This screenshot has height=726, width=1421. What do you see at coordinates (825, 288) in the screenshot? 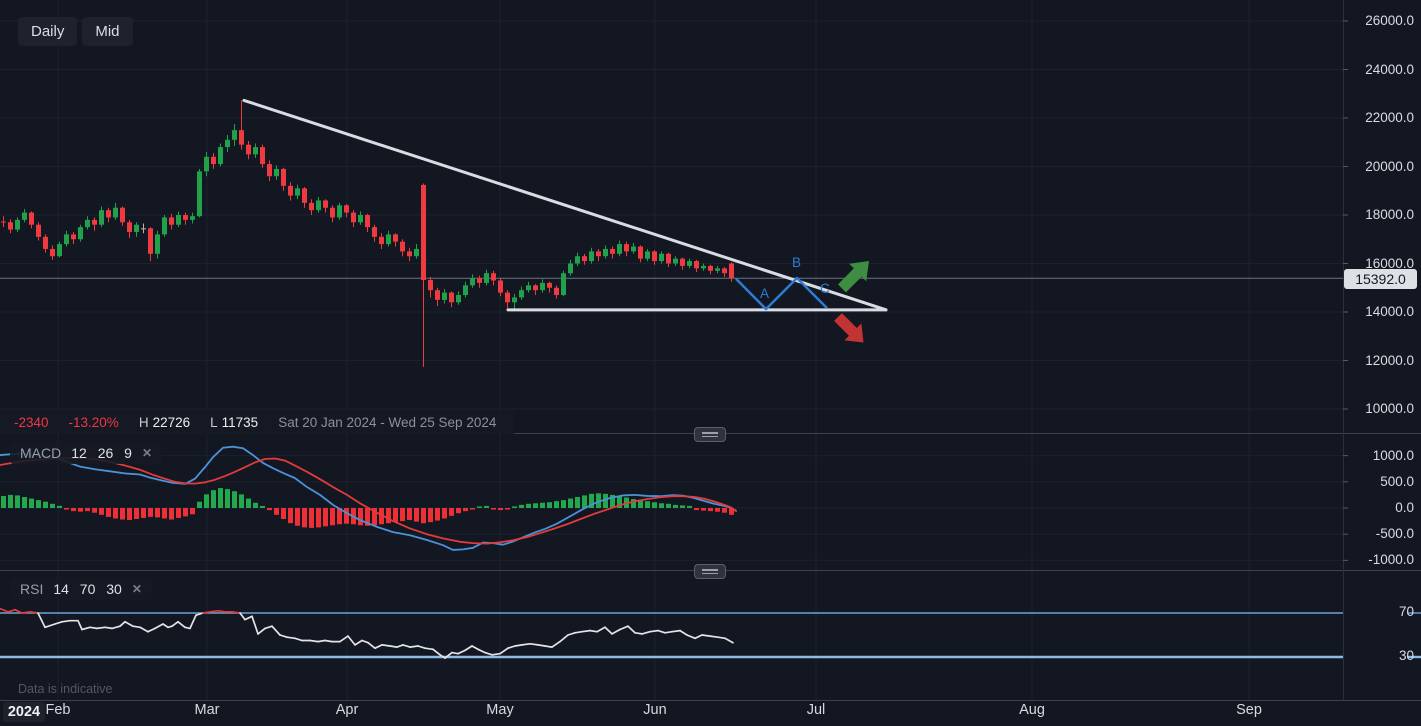
I see `pattern-label-c: C` at bounding box center [825, 288].